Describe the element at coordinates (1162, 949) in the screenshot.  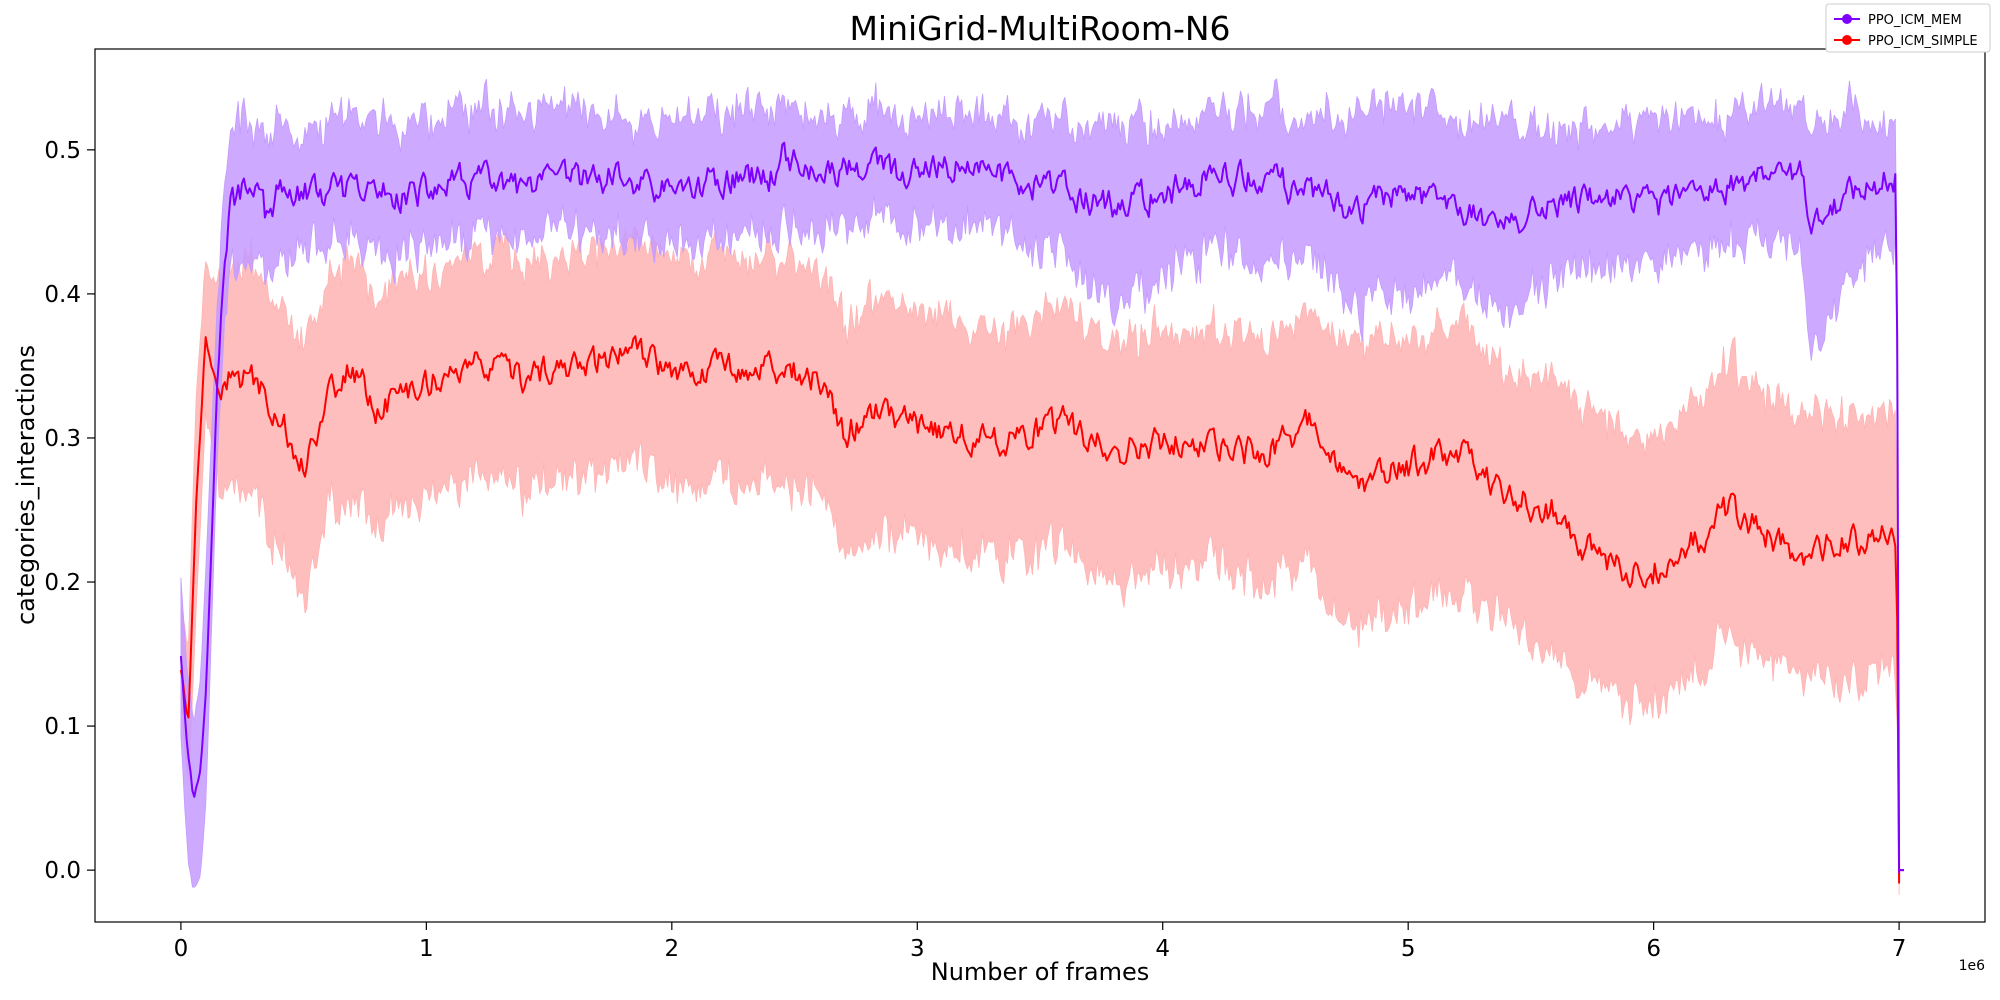
I see `x-tick-label: 4` at that location.